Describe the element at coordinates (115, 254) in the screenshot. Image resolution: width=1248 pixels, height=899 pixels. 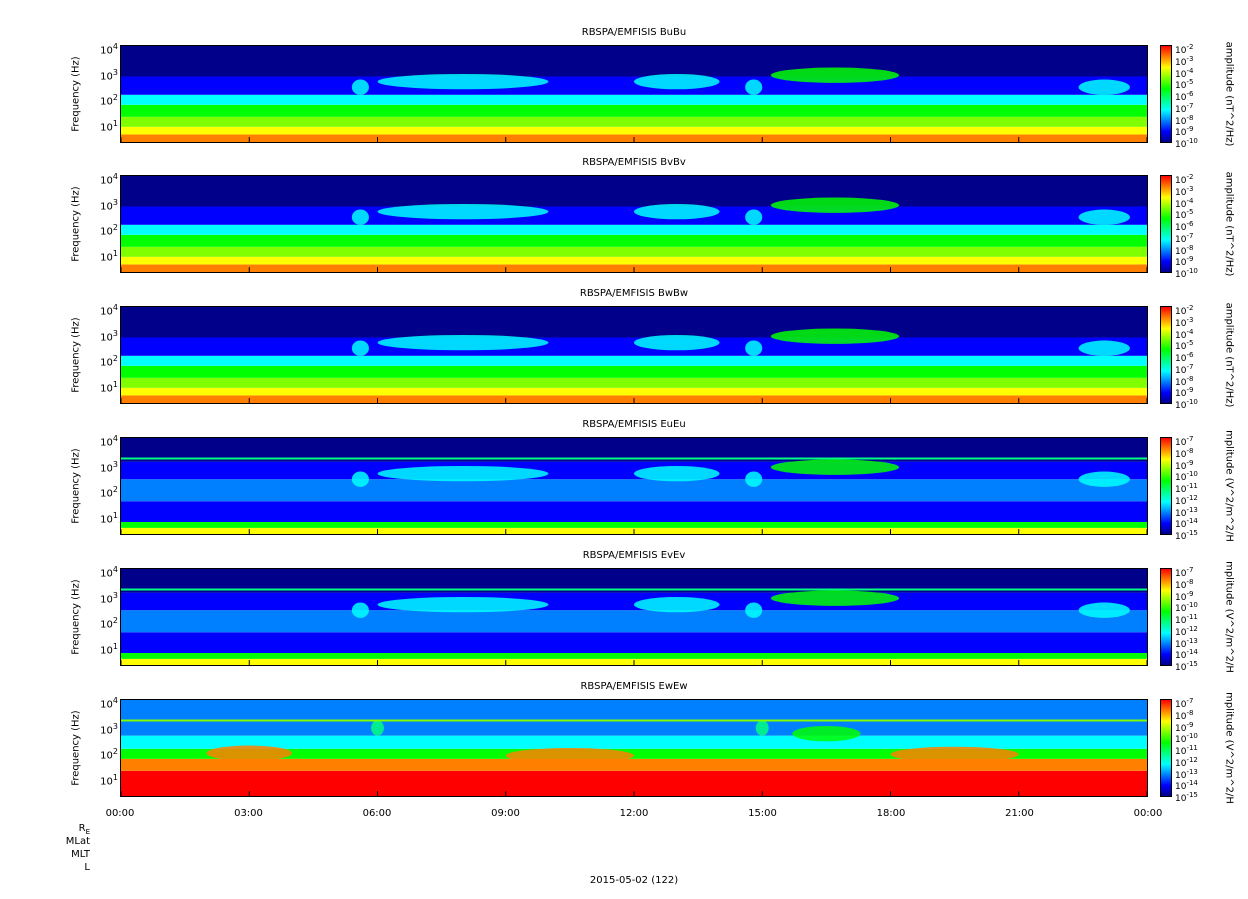
I see `tick-exponent: 1` at that location.